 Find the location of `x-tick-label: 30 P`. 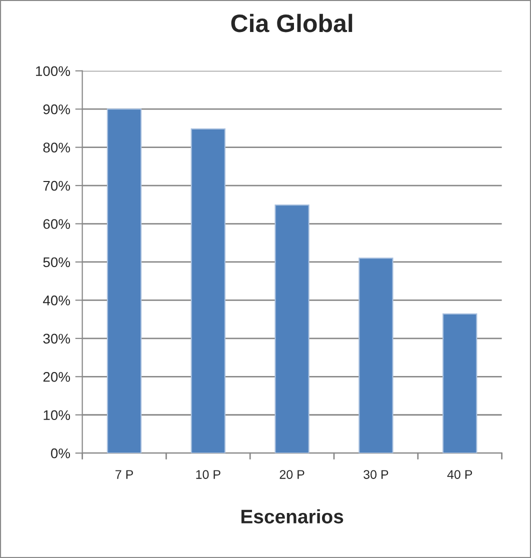

x-tick-label: 30 P is located at coordinates (376, 474).